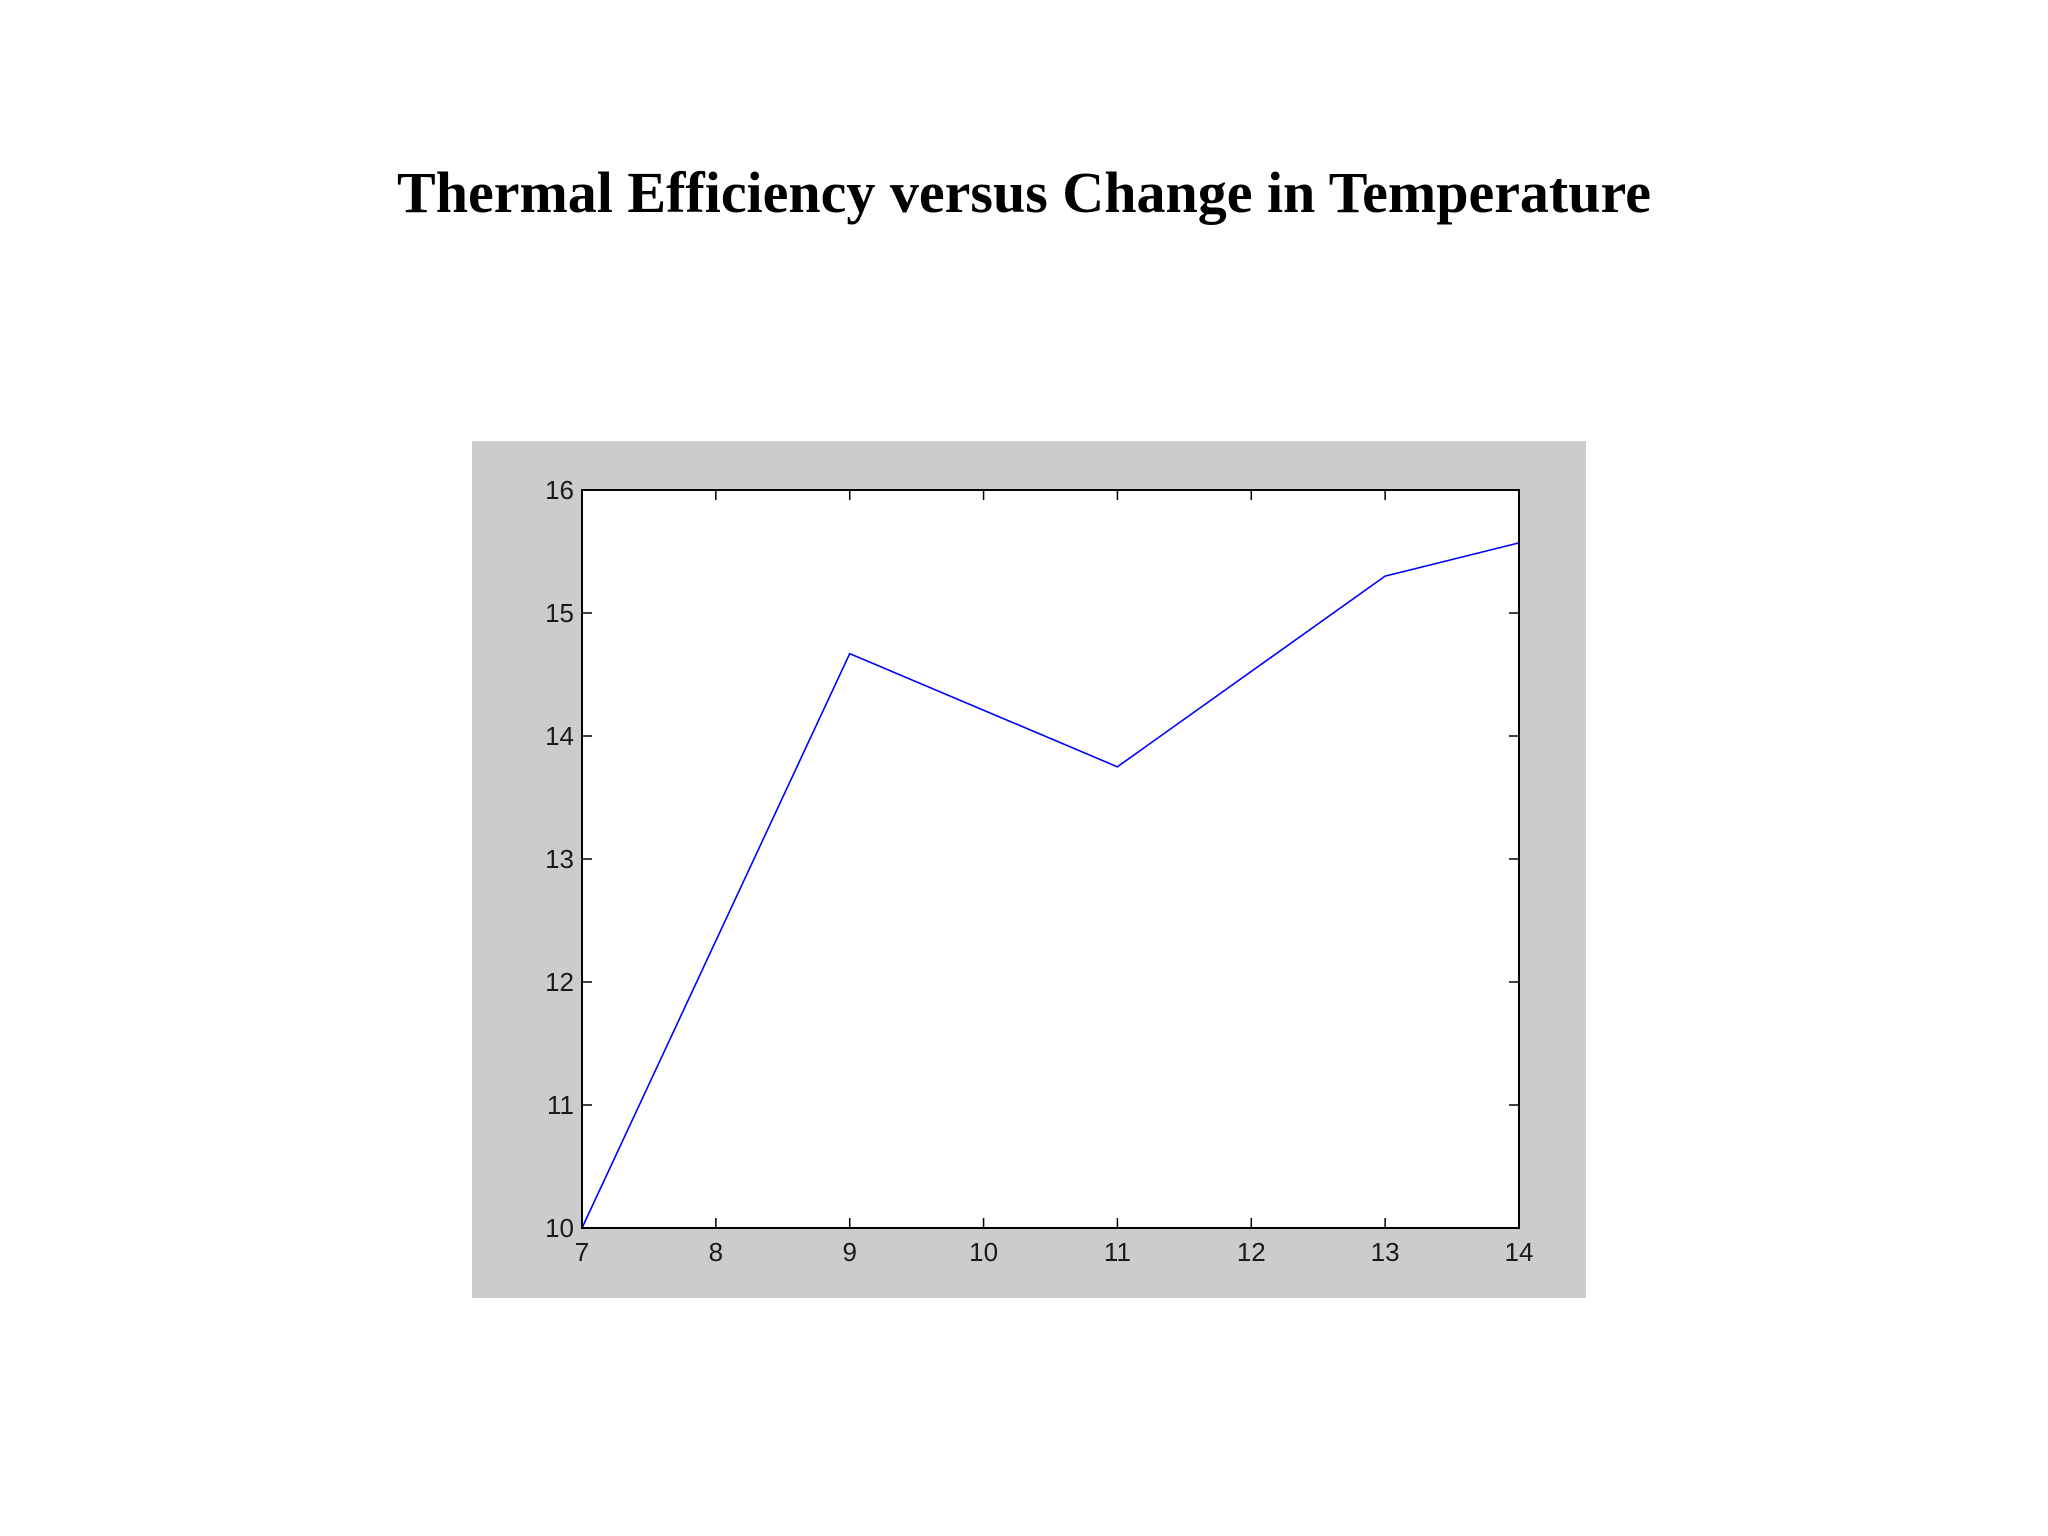 The image size is (2048, 1536). I want to click on x-tick-label: 14, so click(1519, 1252).